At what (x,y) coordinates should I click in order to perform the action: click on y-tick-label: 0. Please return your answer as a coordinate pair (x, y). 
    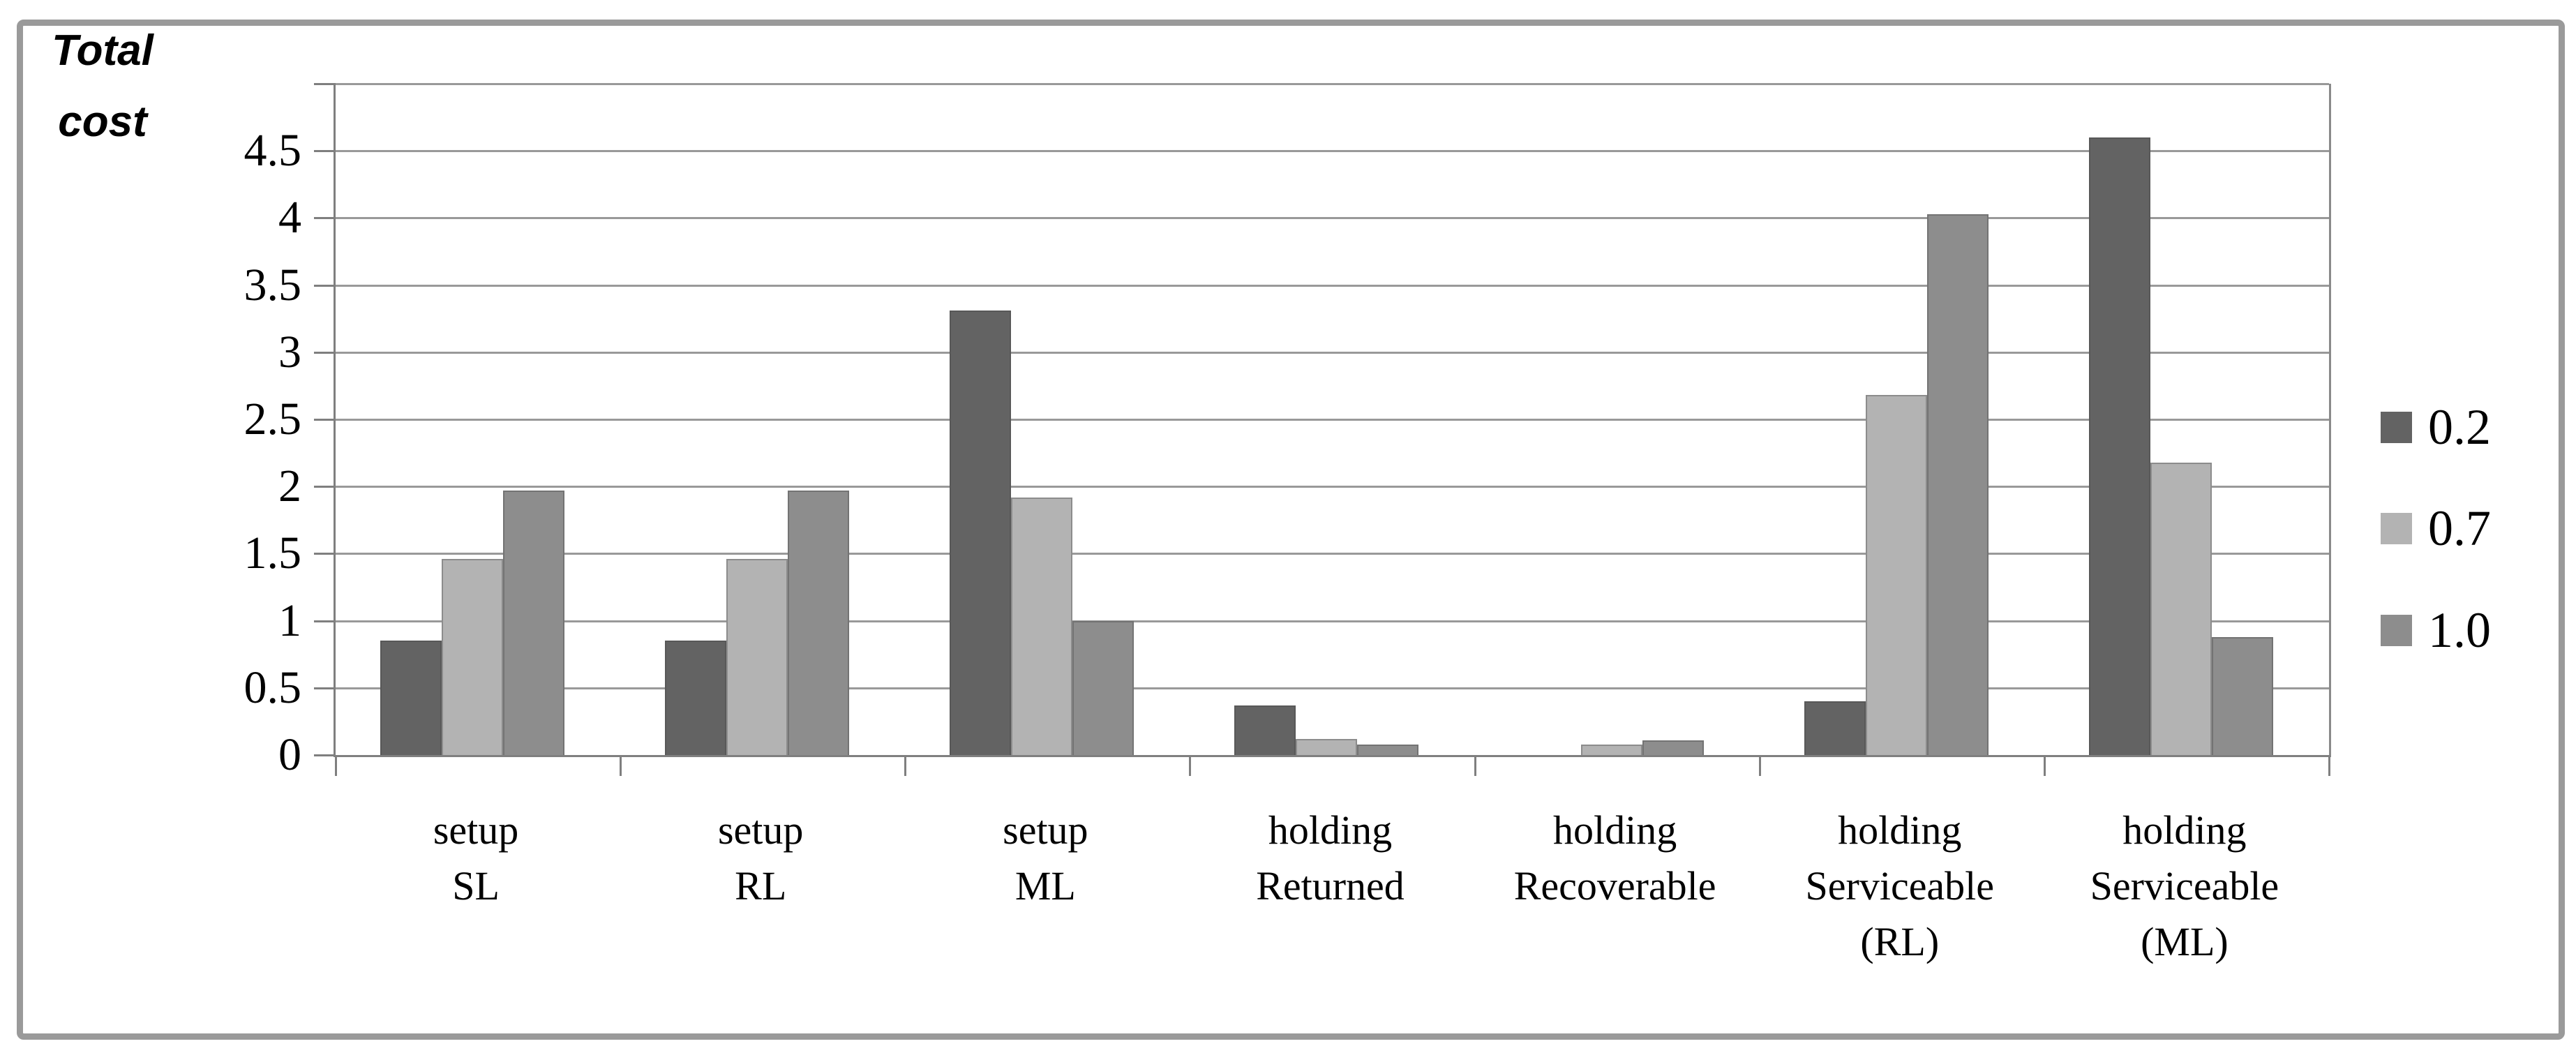
    Looking at the image, I should click on (289, 754).